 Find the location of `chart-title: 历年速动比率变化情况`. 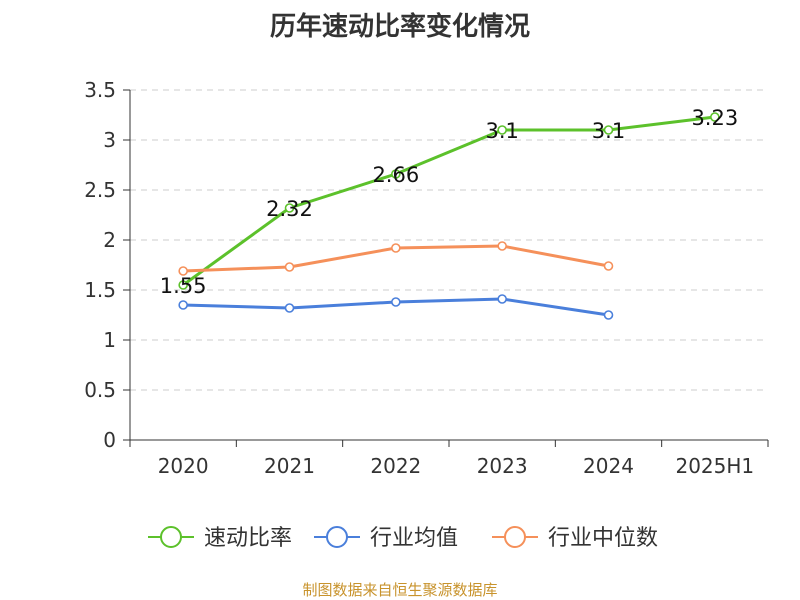

chart-title: 历年速动比率变化情况 is located at coordinates (399, 27).